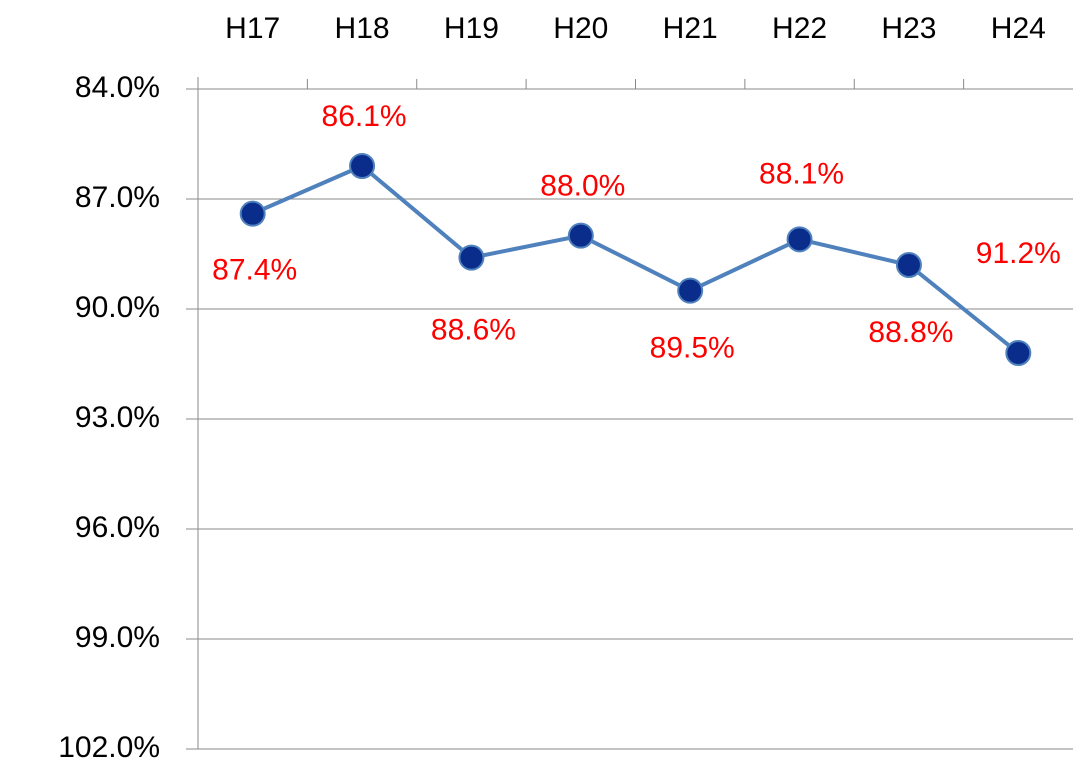 This screenshot has height=767, width=1073. I want to click on value-label: 91.2%, so click(1018, 253).